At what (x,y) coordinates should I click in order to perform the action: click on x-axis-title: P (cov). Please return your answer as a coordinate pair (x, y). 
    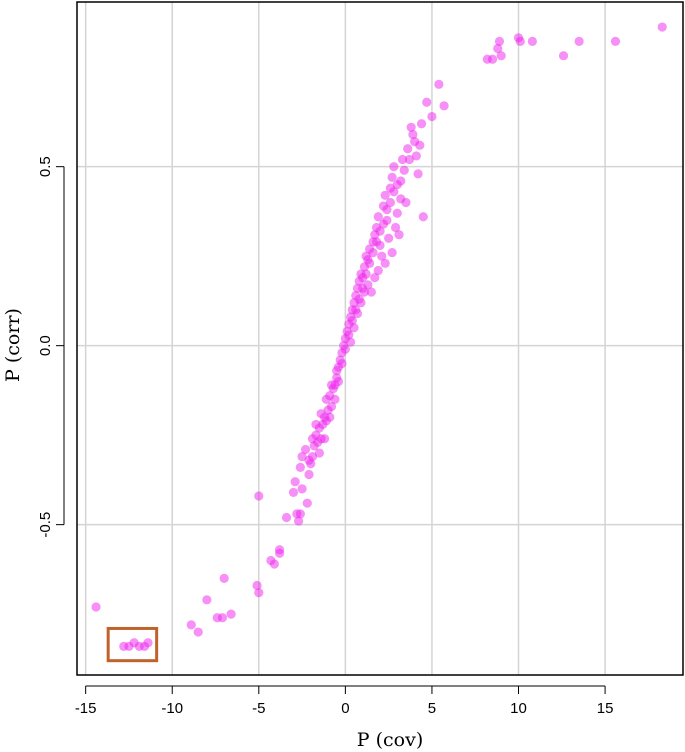
    Looking at the image, I should click on (390, 740).